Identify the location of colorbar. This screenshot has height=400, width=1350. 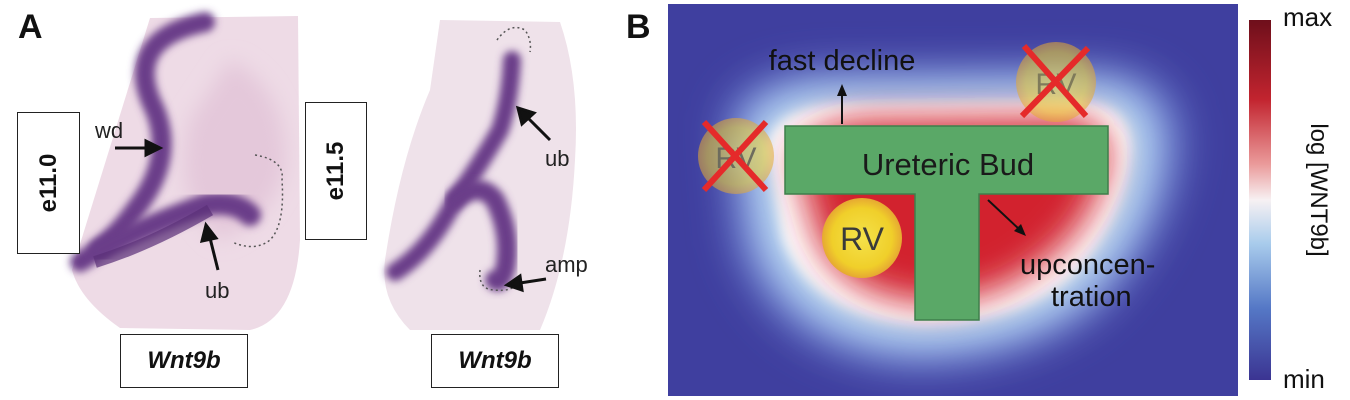
(1260, 200).